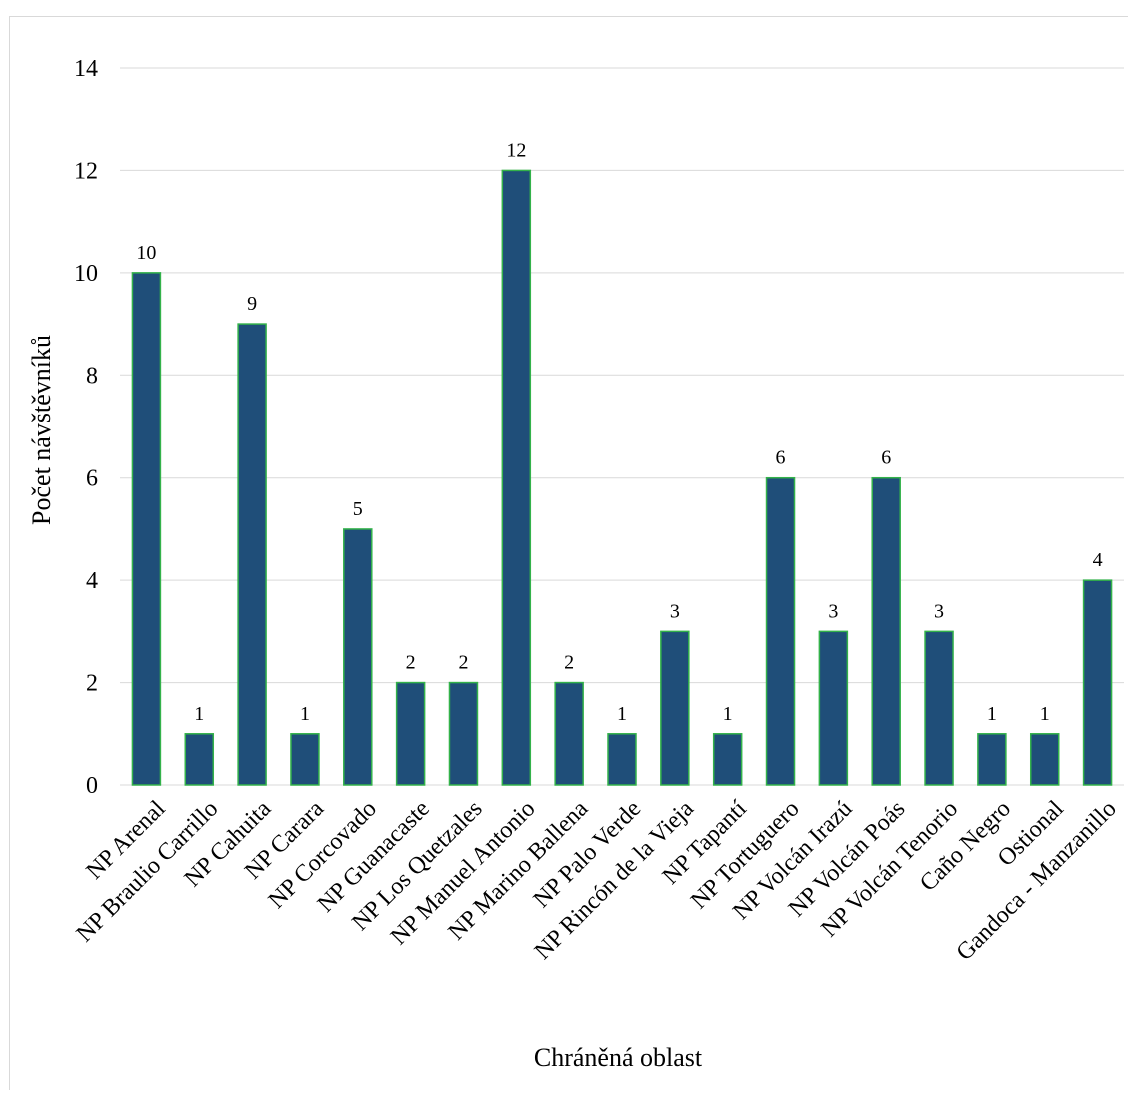  What do you see at coordinates (92, 581) in the screenshot?
I see `y-tick-label: 4` at bounding box center [92, 581].